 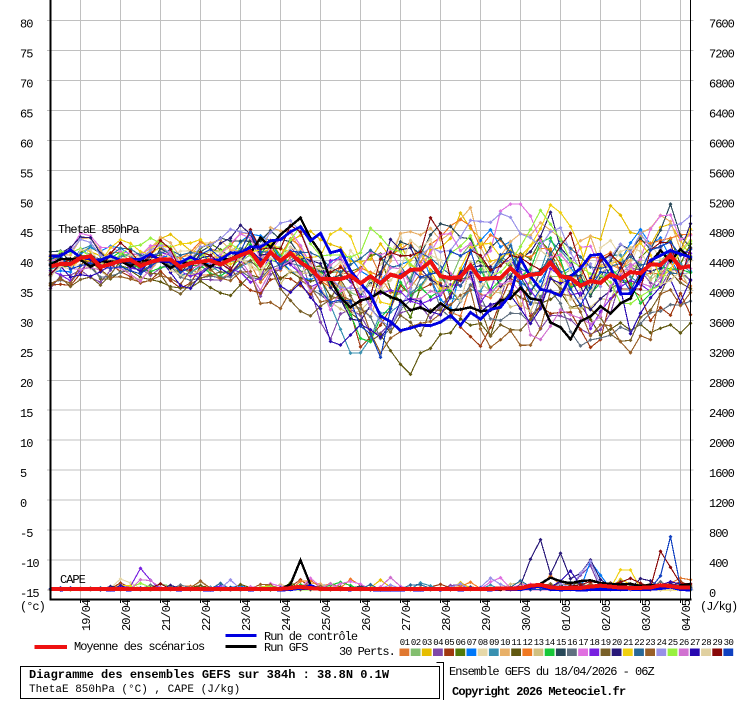 What do you see at coordinates (722, 384) in the screenshot?
I see `svg-text: 2800` at bounding box center [722, 384].